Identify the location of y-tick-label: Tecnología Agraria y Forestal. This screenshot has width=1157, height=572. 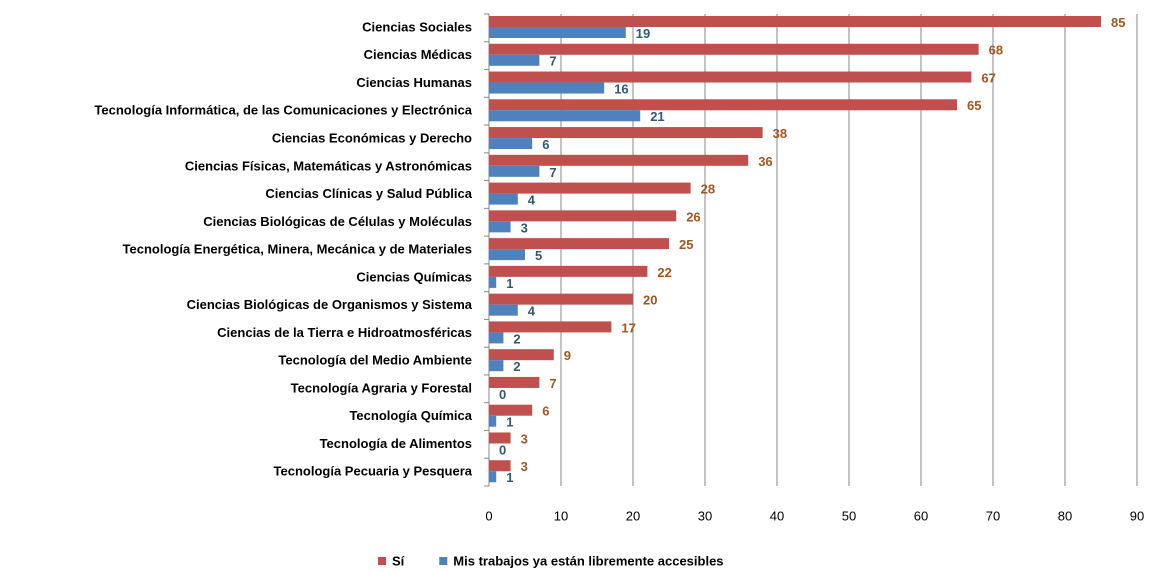
(381, 387).